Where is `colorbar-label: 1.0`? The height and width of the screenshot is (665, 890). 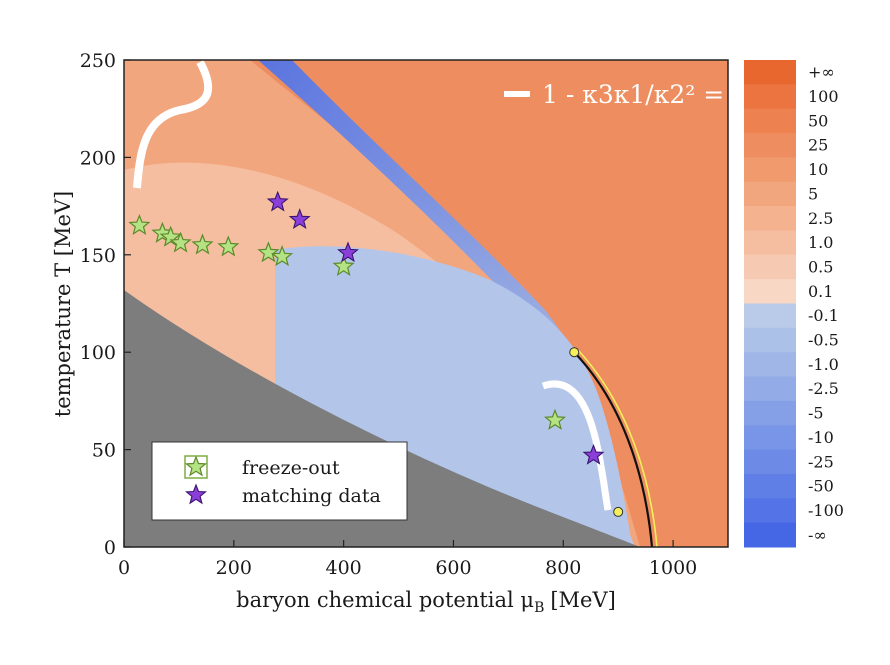
colorbar-label: 1.0 is located at coordinates (820, 242).